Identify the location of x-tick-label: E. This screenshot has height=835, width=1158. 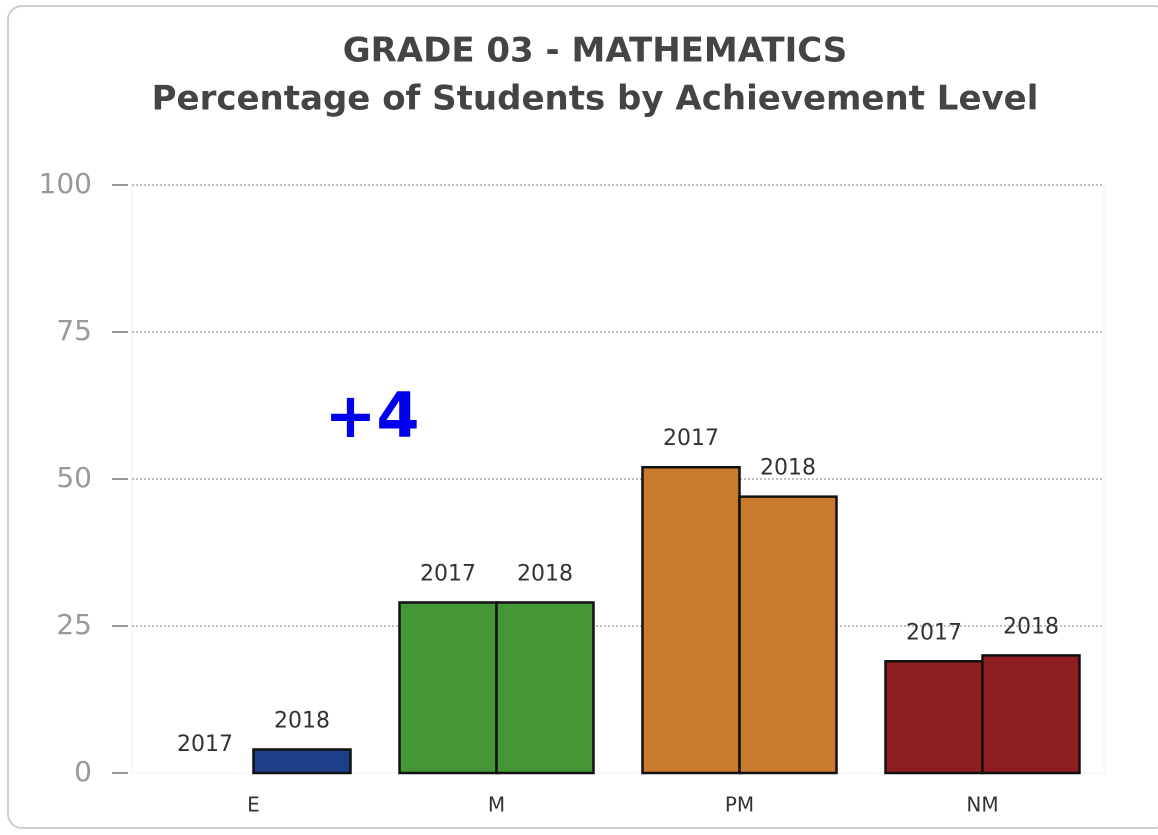
(253, 805).